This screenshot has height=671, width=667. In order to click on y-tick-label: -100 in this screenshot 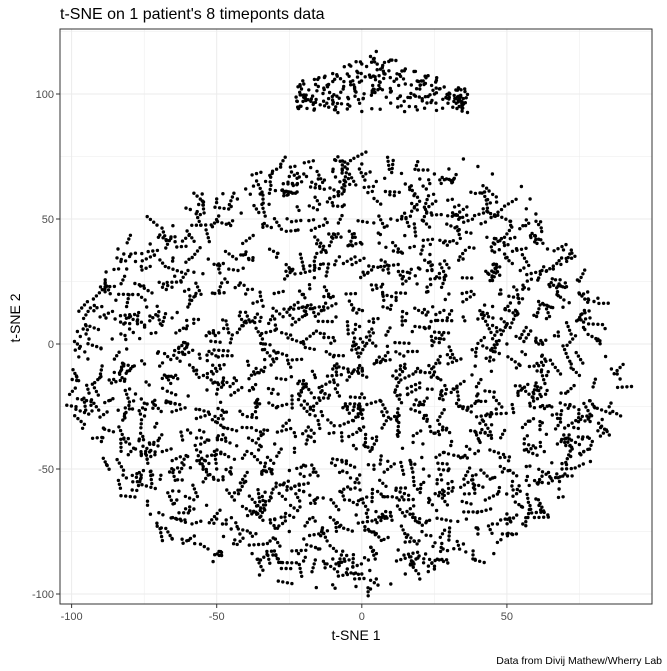, I will do `click(43, 595)`.